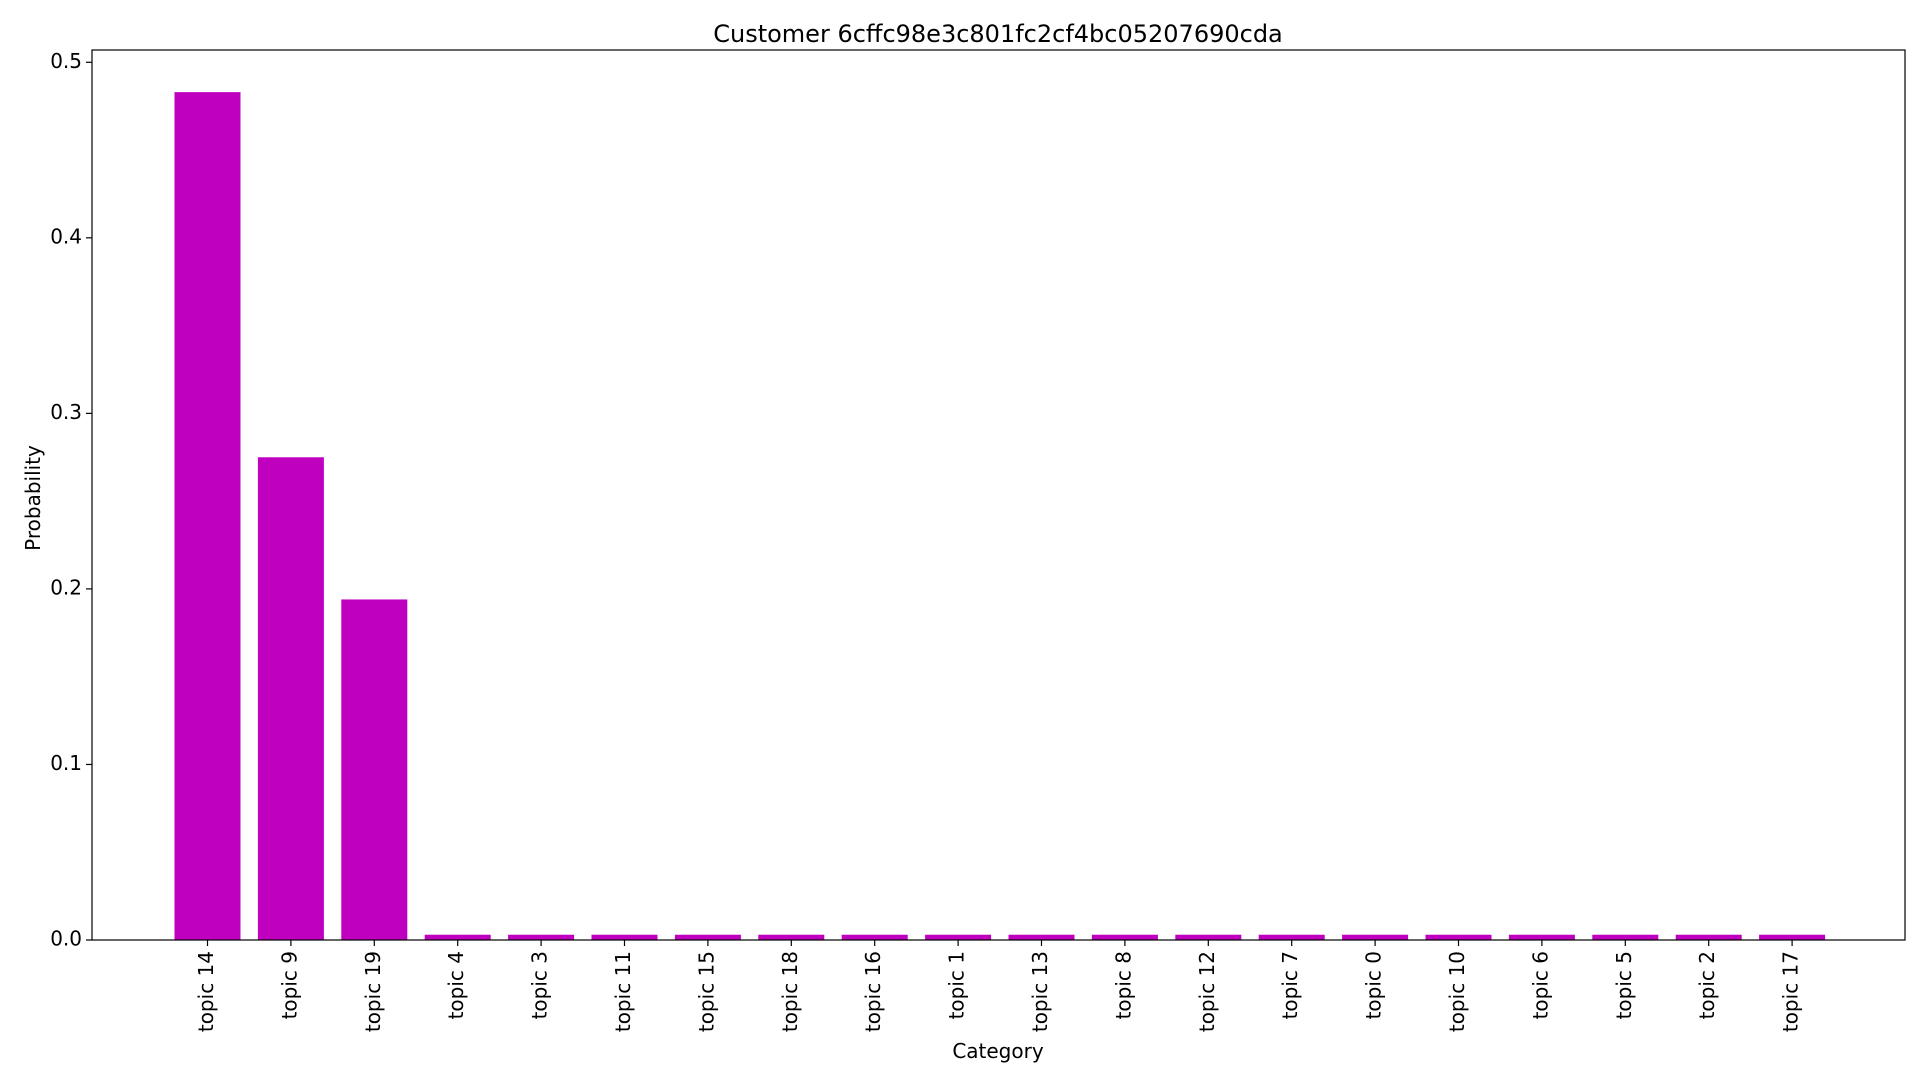 The height and width of the screenshot is (1080, 1920). I want to click on x-tick-label: topic 2, so click(1707, 985).